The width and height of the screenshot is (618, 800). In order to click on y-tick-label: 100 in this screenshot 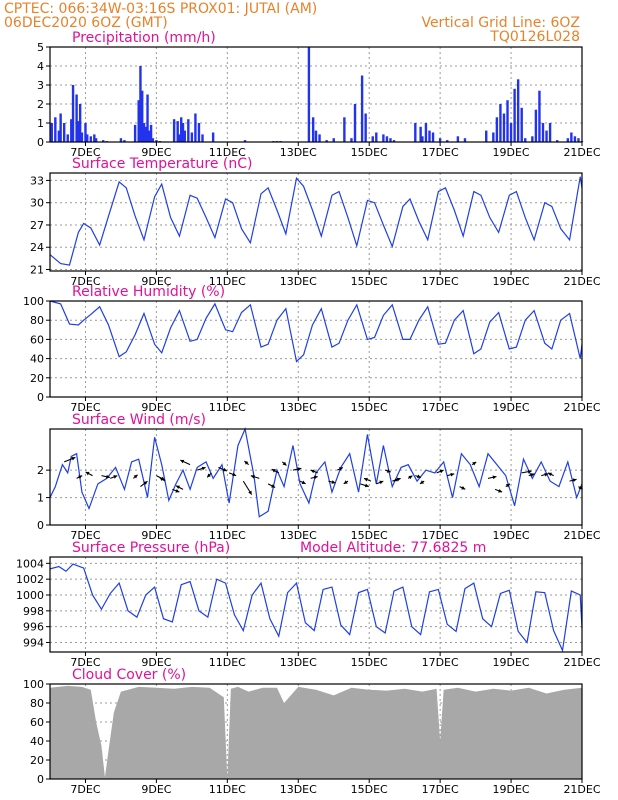, I will do `click(33, 301)`.